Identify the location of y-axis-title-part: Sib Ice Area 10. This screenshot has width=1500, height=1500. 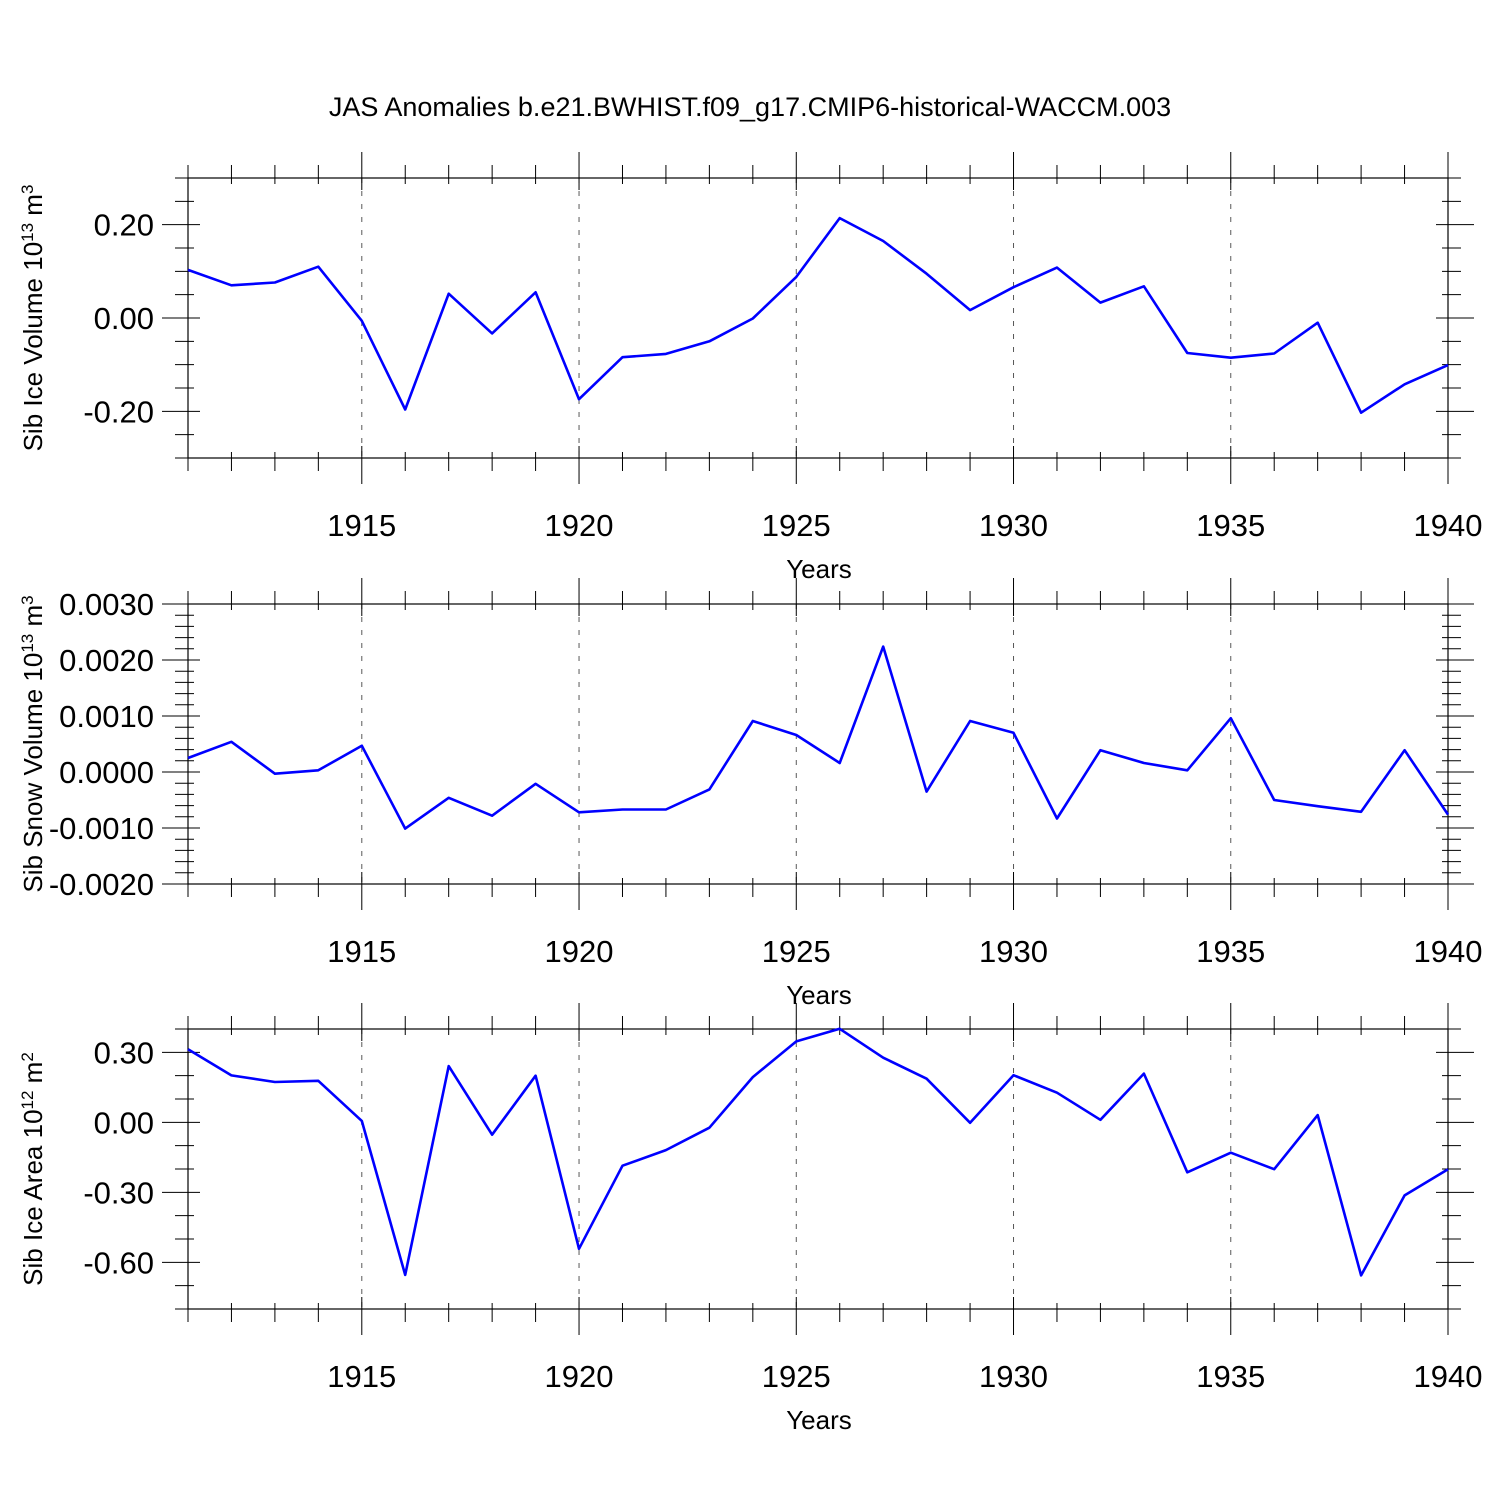
(33, 1197).